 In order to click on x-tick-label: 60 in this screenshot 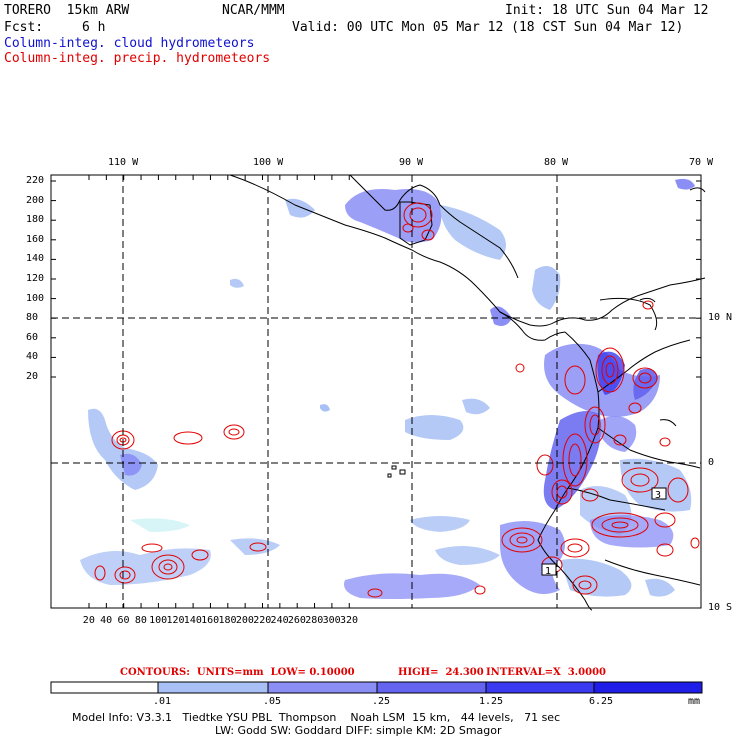, I will do `click(123, 620)`.